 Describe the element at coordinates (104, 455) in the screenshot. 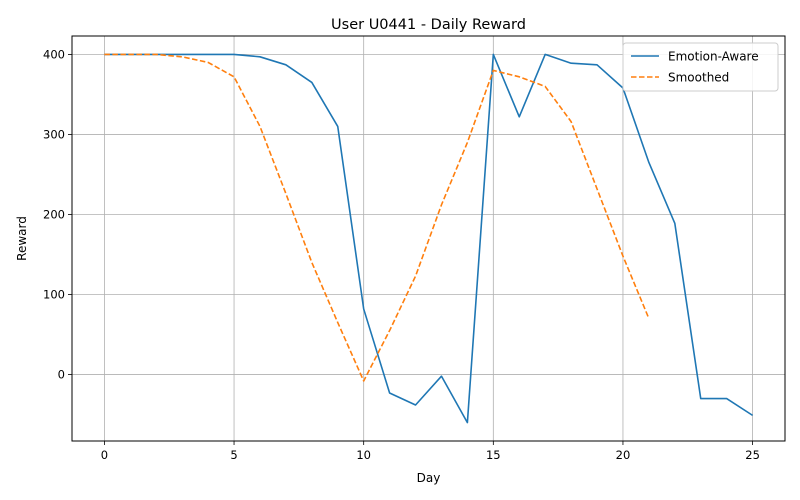

I see `x-tick-label: 0` at that location.